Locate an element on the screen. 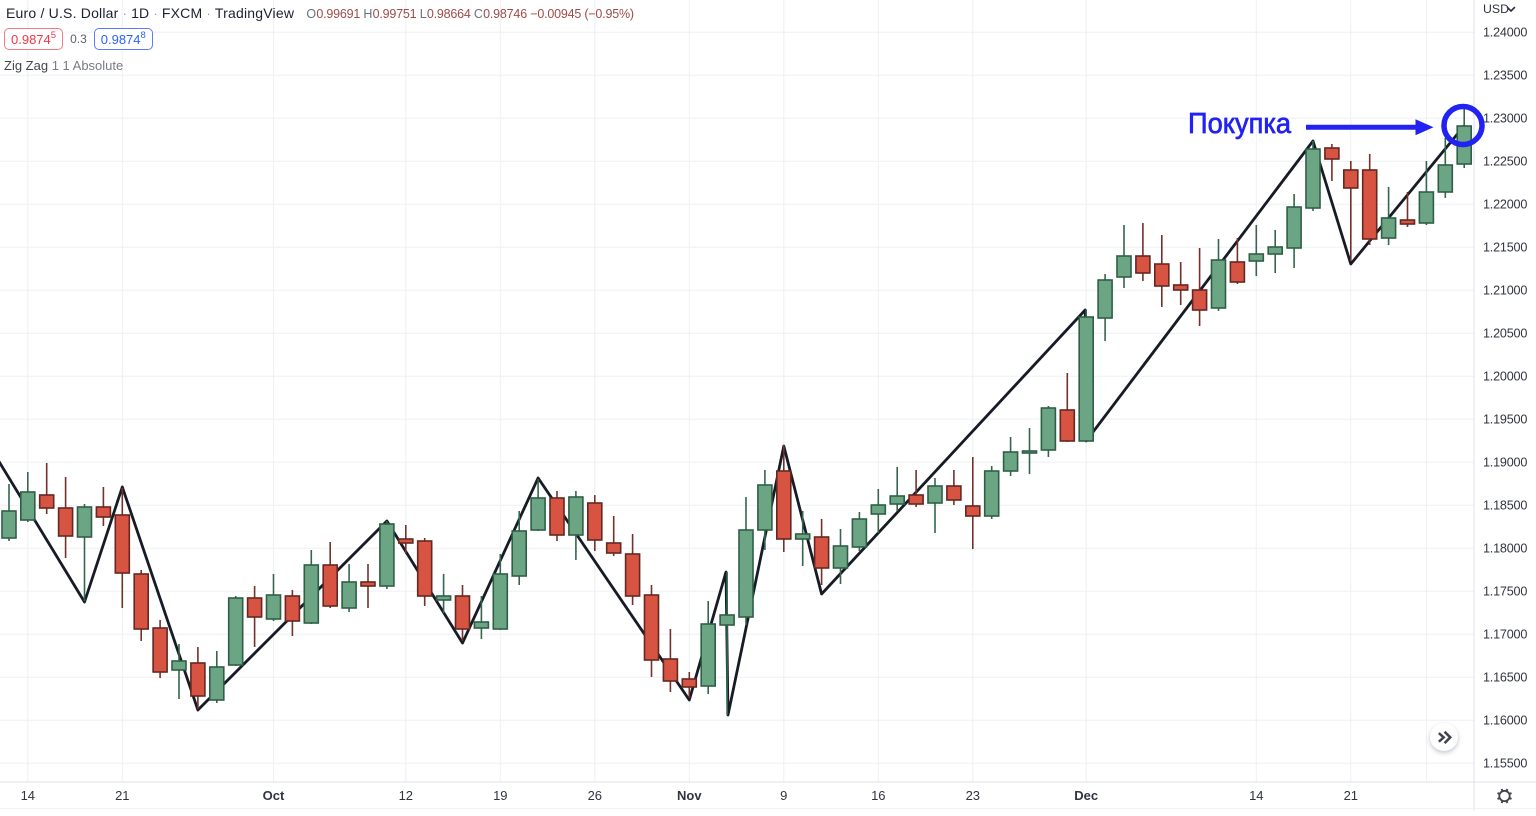  svg-text: 1.17500 is located at coordinates (1505, 592).